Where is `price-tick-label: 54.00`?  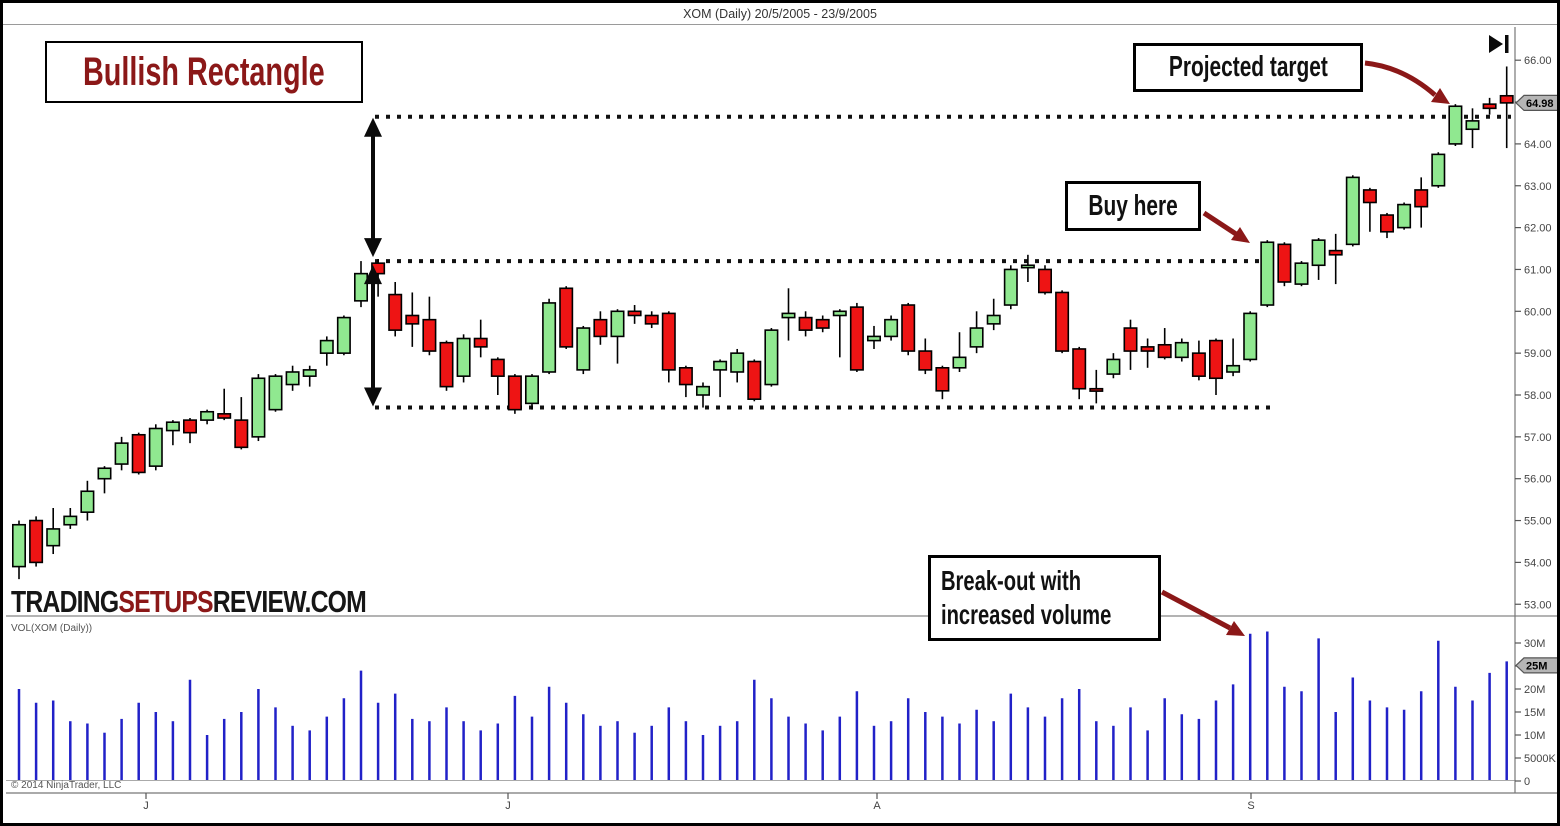
price-tick-label: 54.00 is located at coordinates (1538, 563).